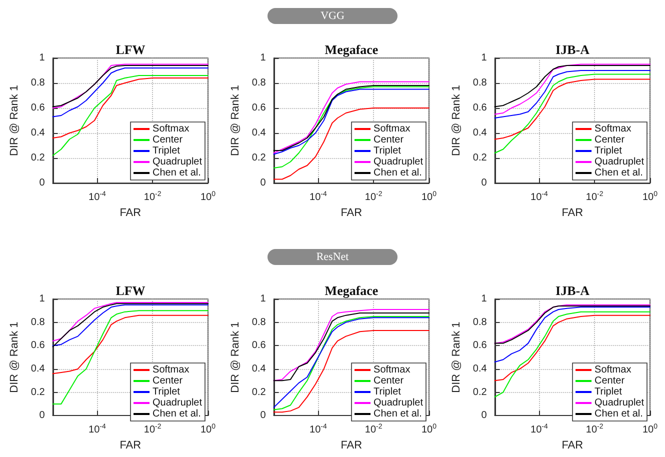 This screenshot has height=457, width=665. Describe the element at coordinates (332, 257) in the screenshot. I see `text: ResNet` at that location.